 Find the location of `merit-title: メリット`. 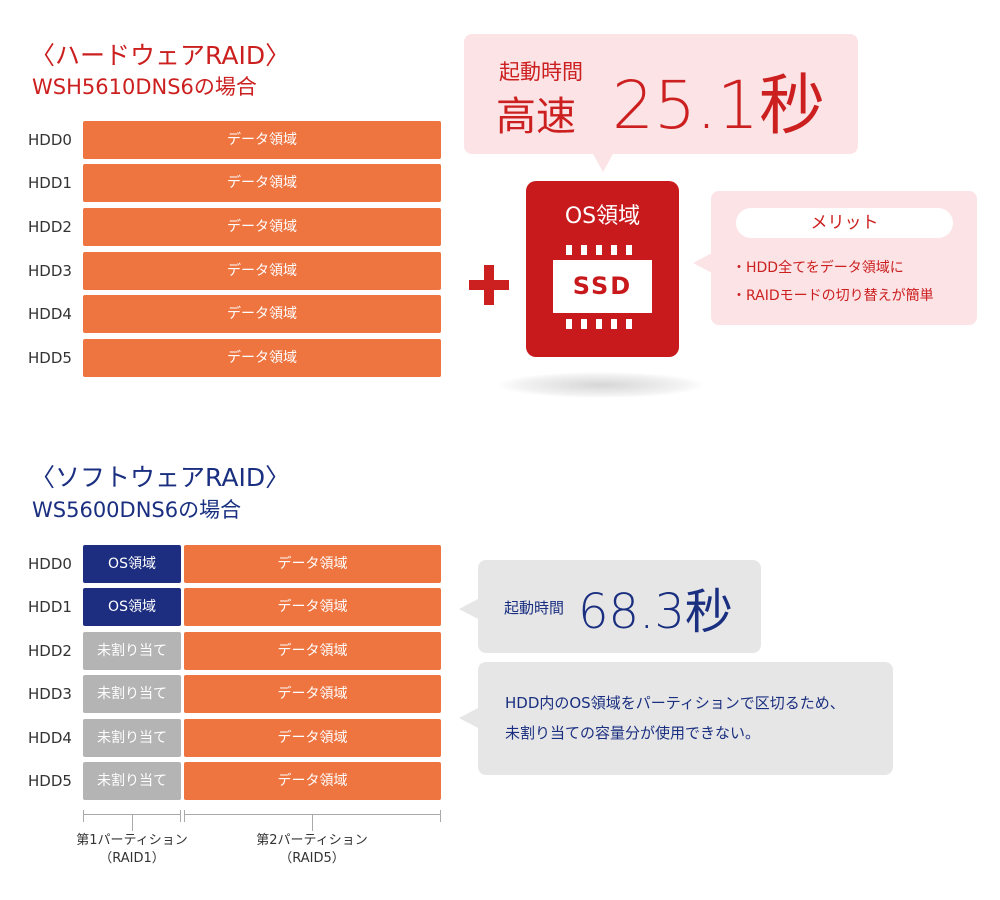

merit-title: メリット is located at coordinates (844, 223).